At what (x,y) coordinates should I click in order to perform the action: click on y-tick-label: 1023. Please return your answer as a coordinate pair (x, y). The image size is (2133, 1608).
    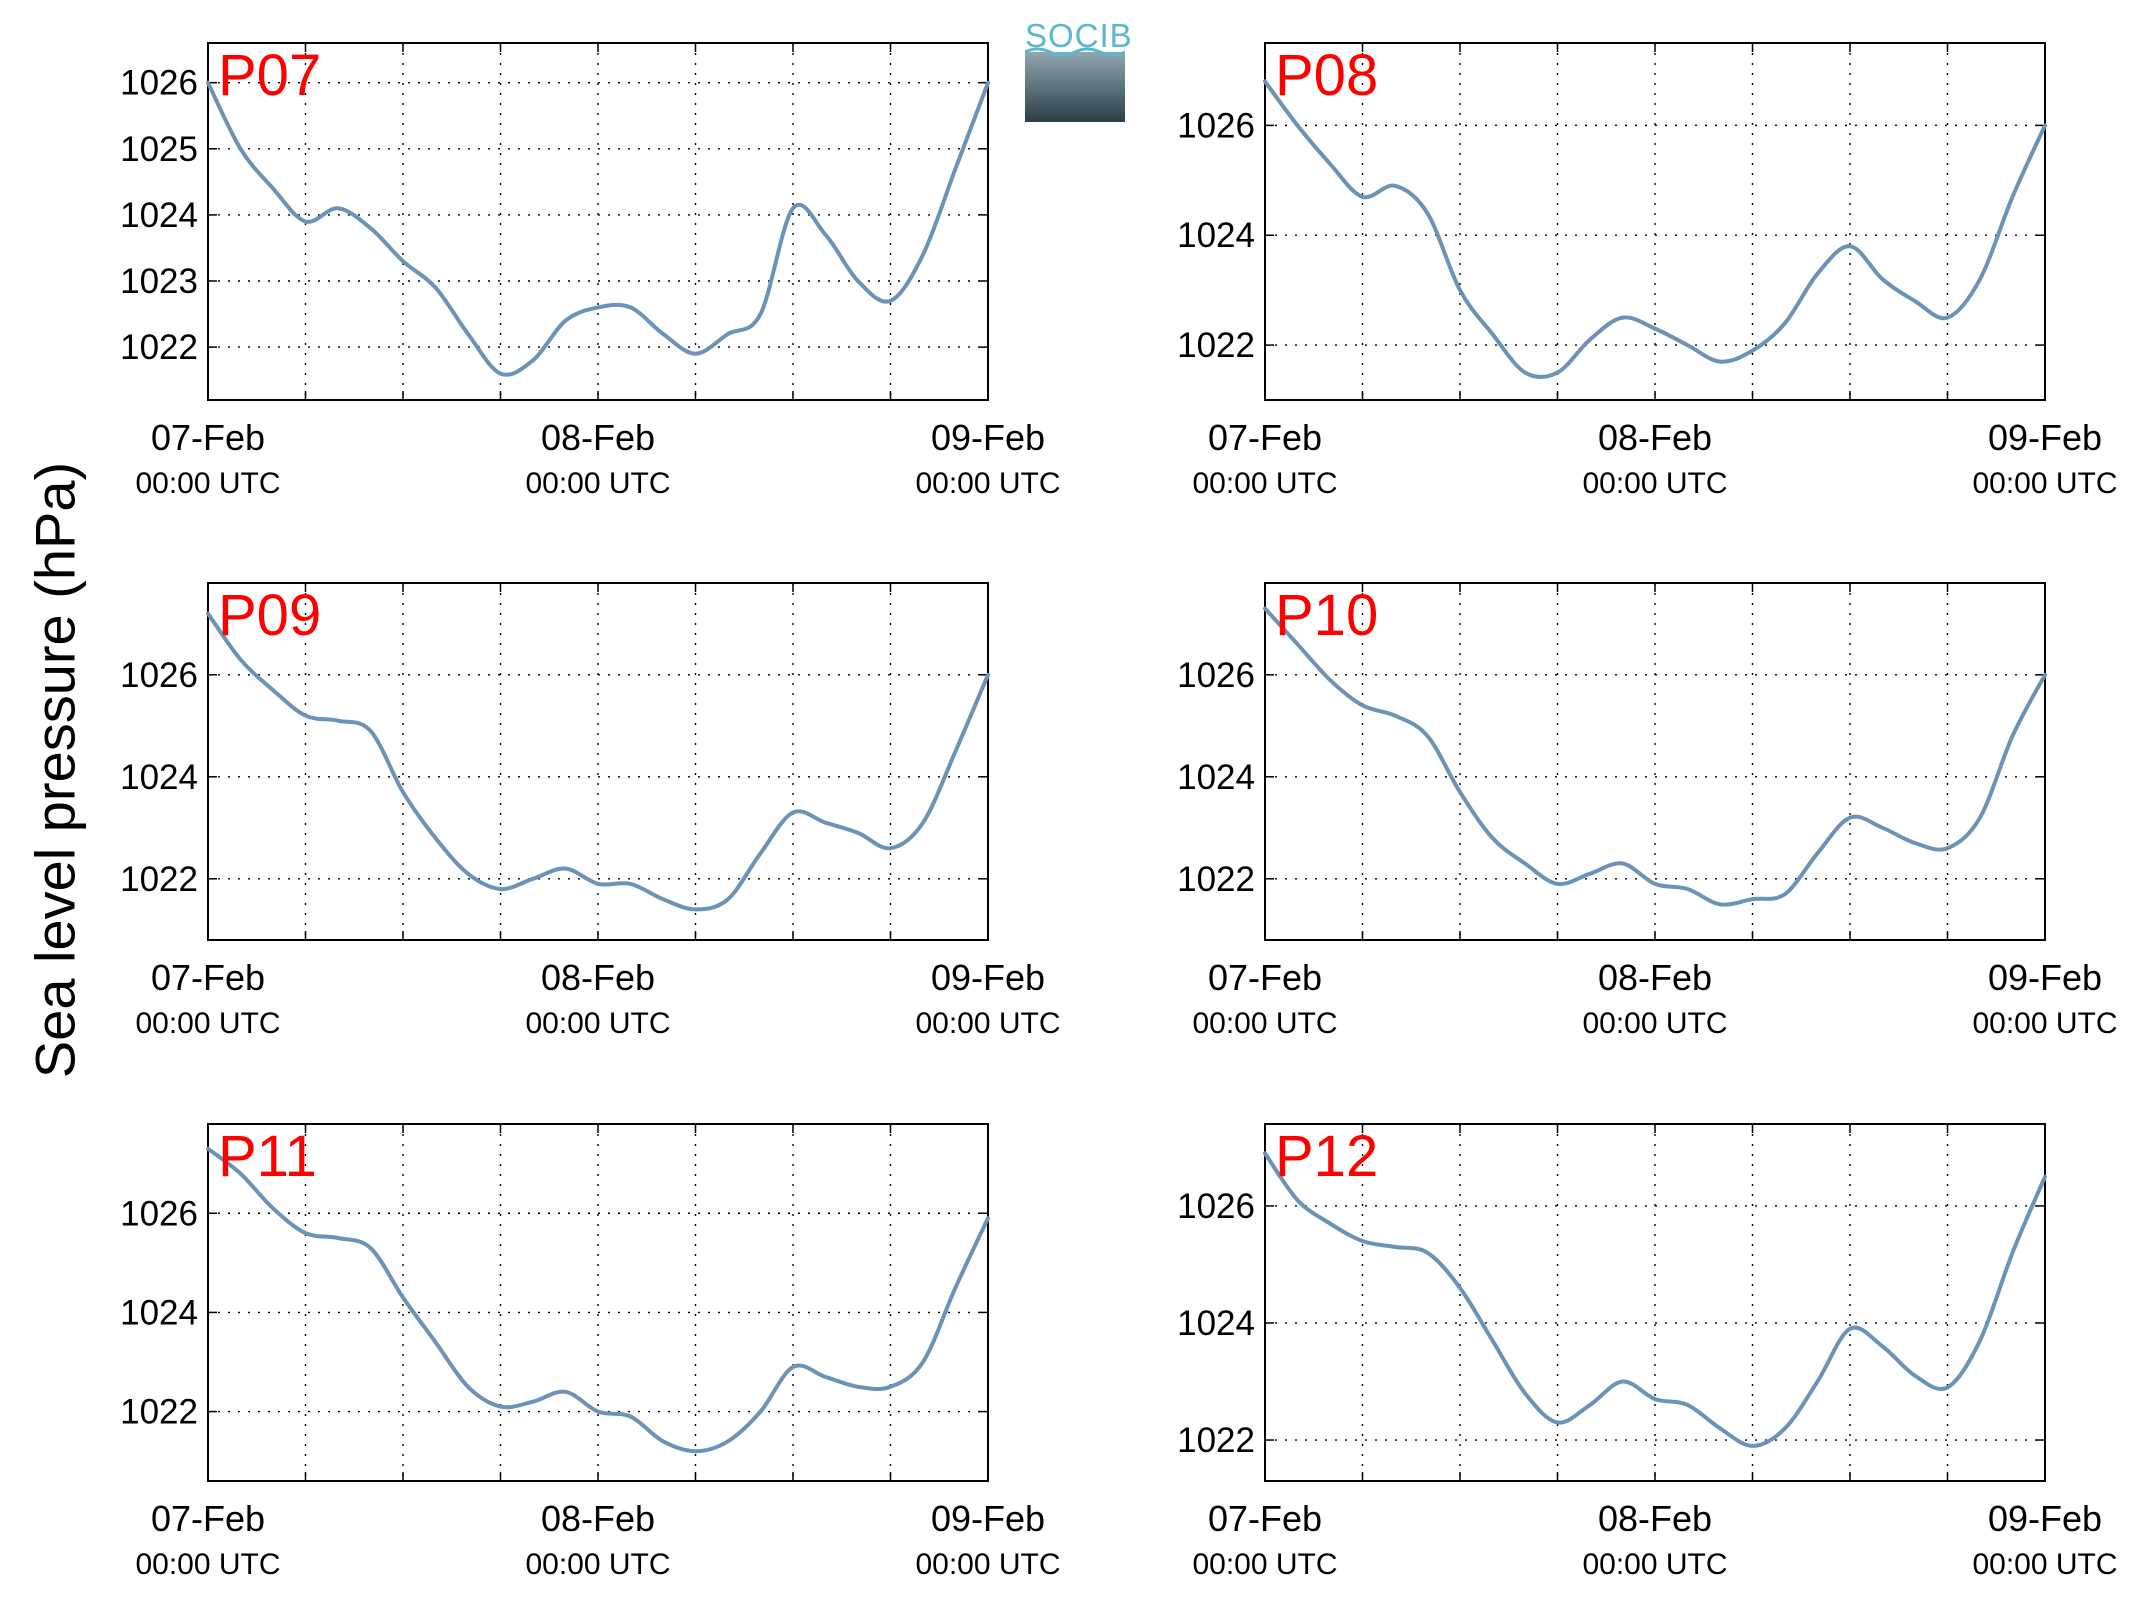
    Looking at the image, I should click on (159, 281).